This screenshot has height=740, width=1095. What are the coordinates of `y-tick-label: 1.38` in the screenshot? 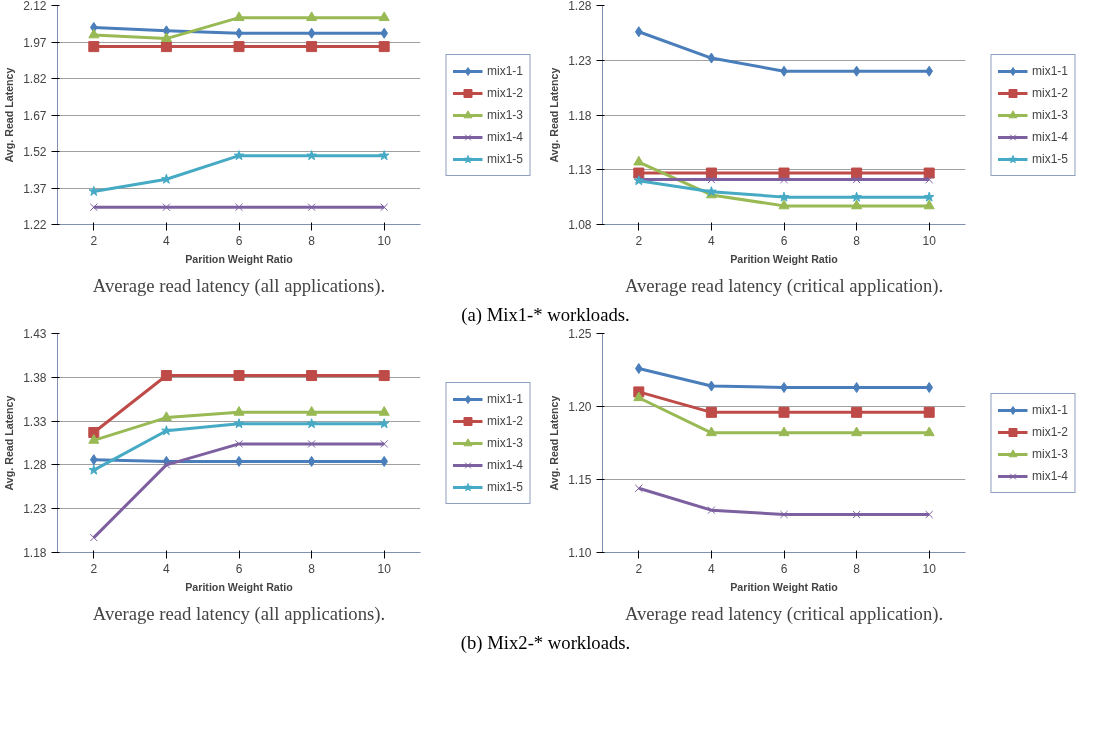 It's located at (35, 377).